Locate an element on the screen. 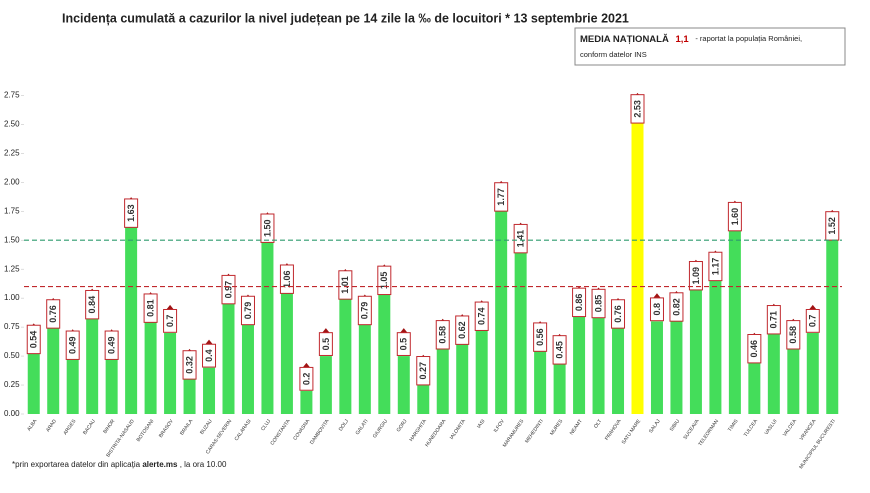 This screenshot has width=870, height=493. value-label: 1.06 is located at coordinates (286, 279).